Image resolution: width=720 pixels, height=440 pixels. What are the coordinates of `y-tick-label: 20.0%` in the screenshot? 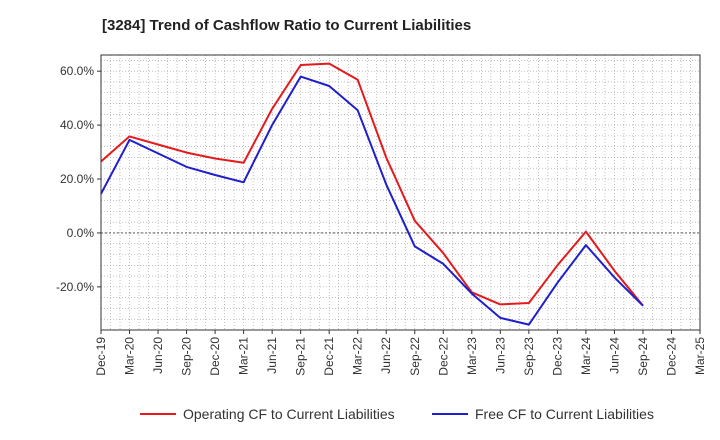 It's located at (77, 179).